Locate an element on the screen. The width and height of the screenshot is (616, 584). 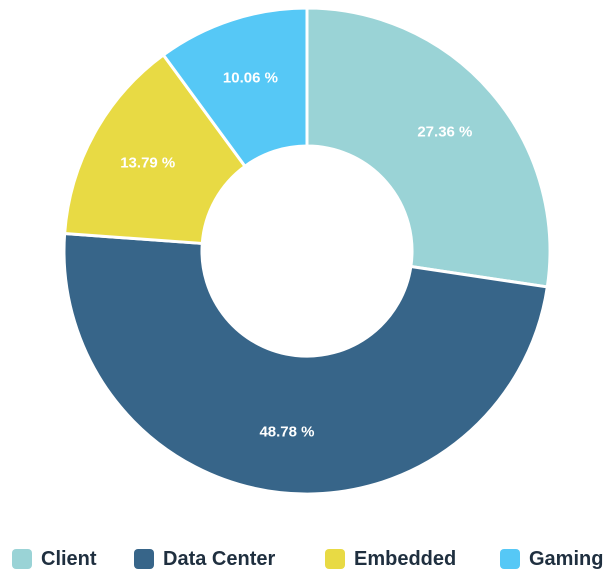
legend-label-client: Client is located at coordinates (69, 558).